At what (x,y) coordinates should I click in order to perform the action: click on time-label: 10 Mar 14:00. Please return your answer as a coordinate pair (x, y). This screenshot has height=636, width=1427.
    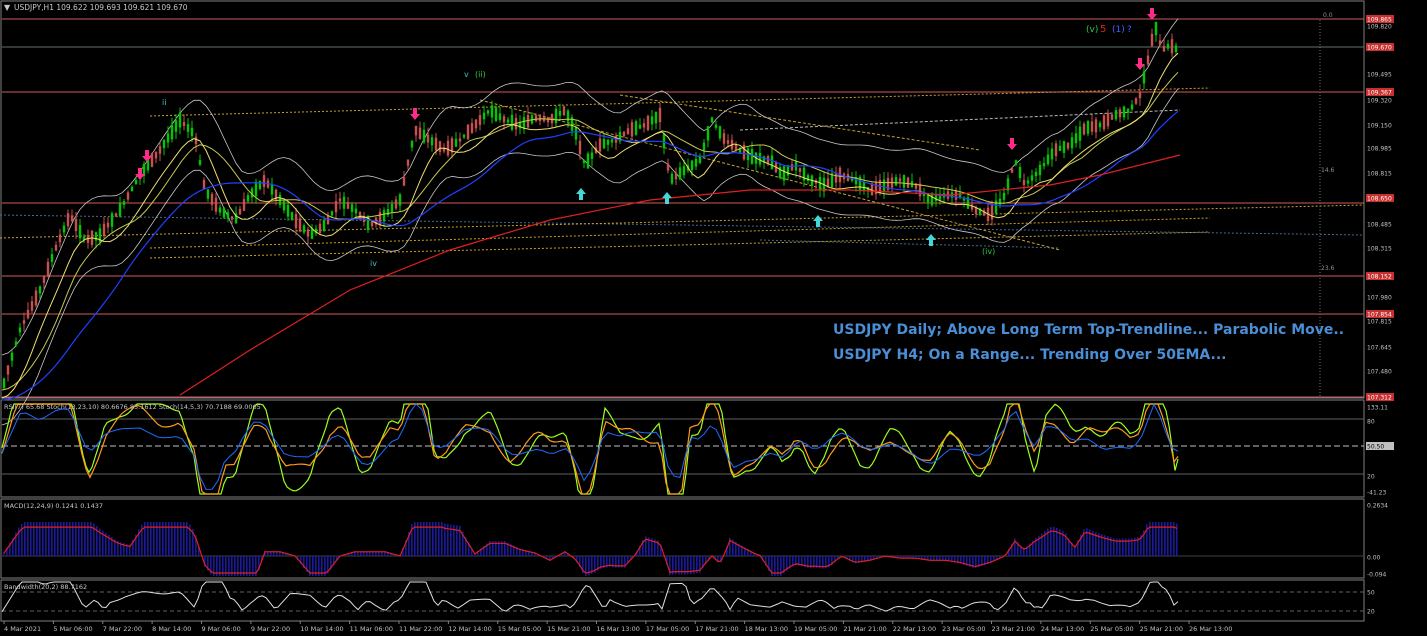
    Looking at the image, I should click on (321, 629).